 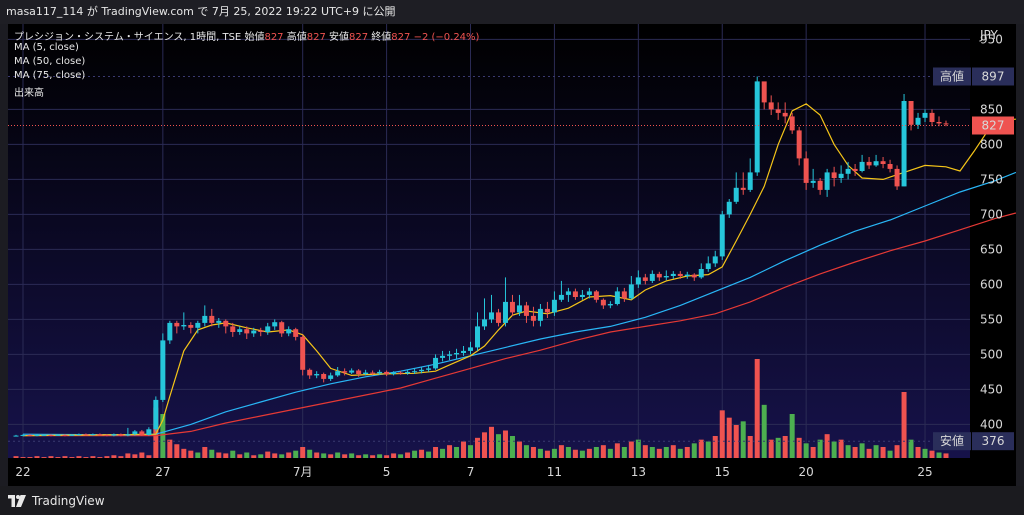 I want to click on price-tag-label-box, so click(x=952, y=76).